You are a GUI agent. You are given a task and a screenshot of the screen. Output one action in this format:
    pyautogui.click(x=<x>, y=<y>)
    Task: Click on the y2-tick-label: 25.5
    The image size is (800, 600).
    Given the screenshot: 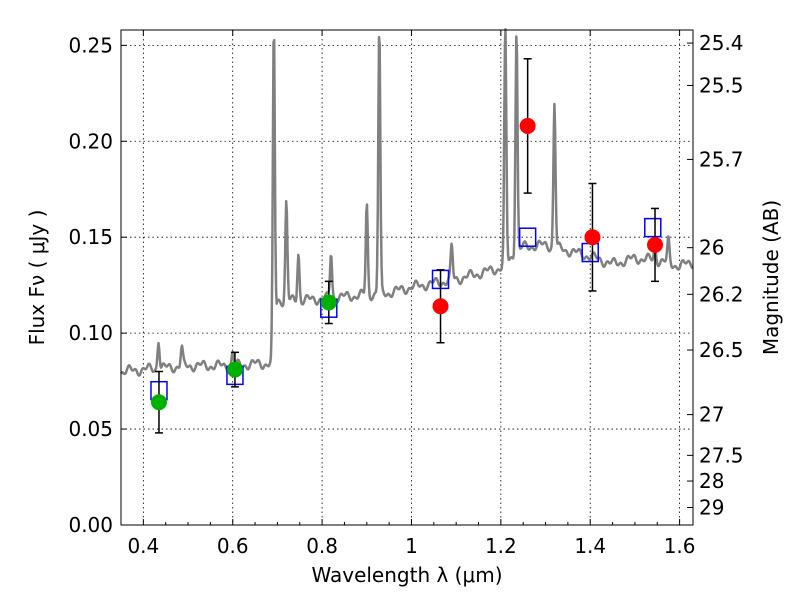 What is the action you would take?
    pyautogui.click(x=721, y=85)
    